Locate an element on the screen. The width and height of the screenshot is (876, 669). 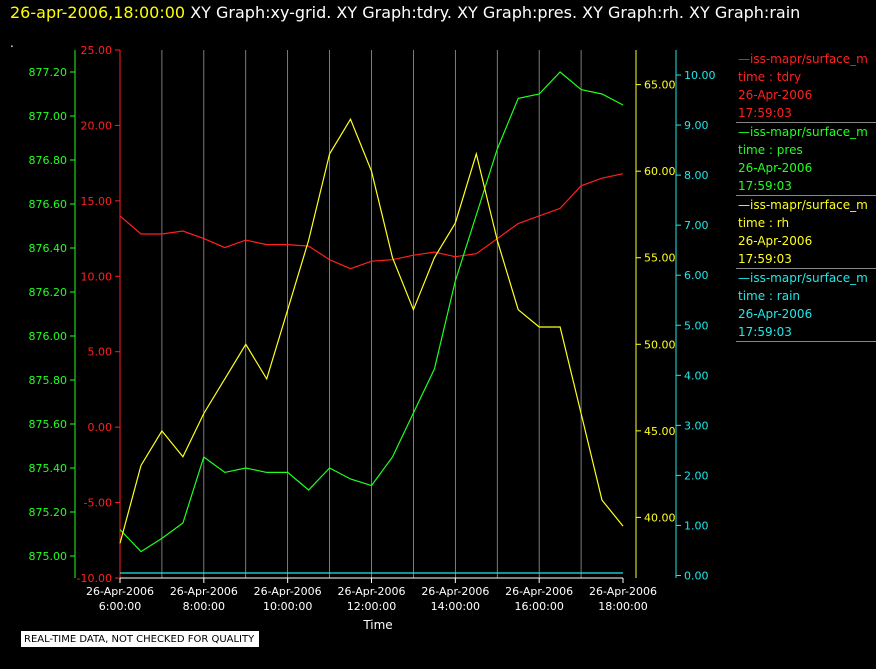
pres-tick-label: 875.40 is located at coordinates (48, 468).